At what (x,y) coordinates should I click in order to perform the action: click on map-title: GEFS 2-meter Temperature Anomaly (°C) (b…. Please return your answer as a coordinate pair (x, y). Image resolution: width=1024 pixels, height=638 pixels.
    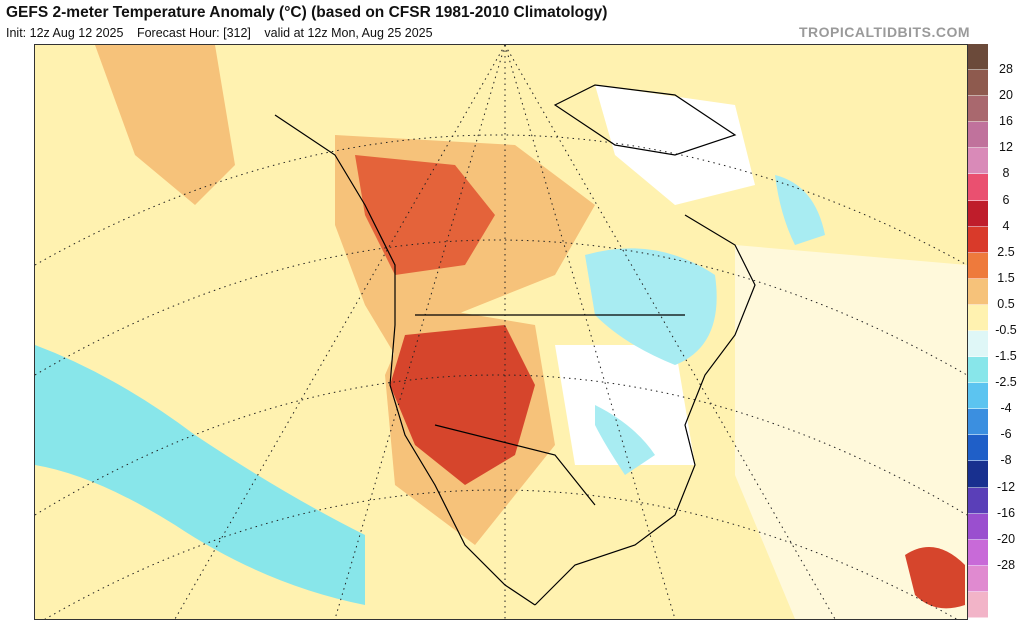
    Looking at the image, I should click on (307, 12).